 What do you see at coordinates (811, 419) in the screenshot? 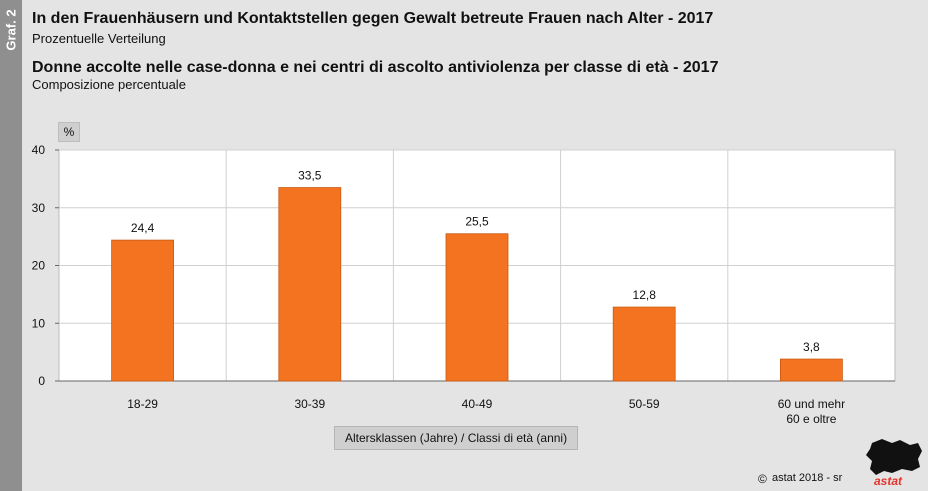
I see `x-tick-label-4-line-1: 60 e oltre` at bounding box center [811, 419].